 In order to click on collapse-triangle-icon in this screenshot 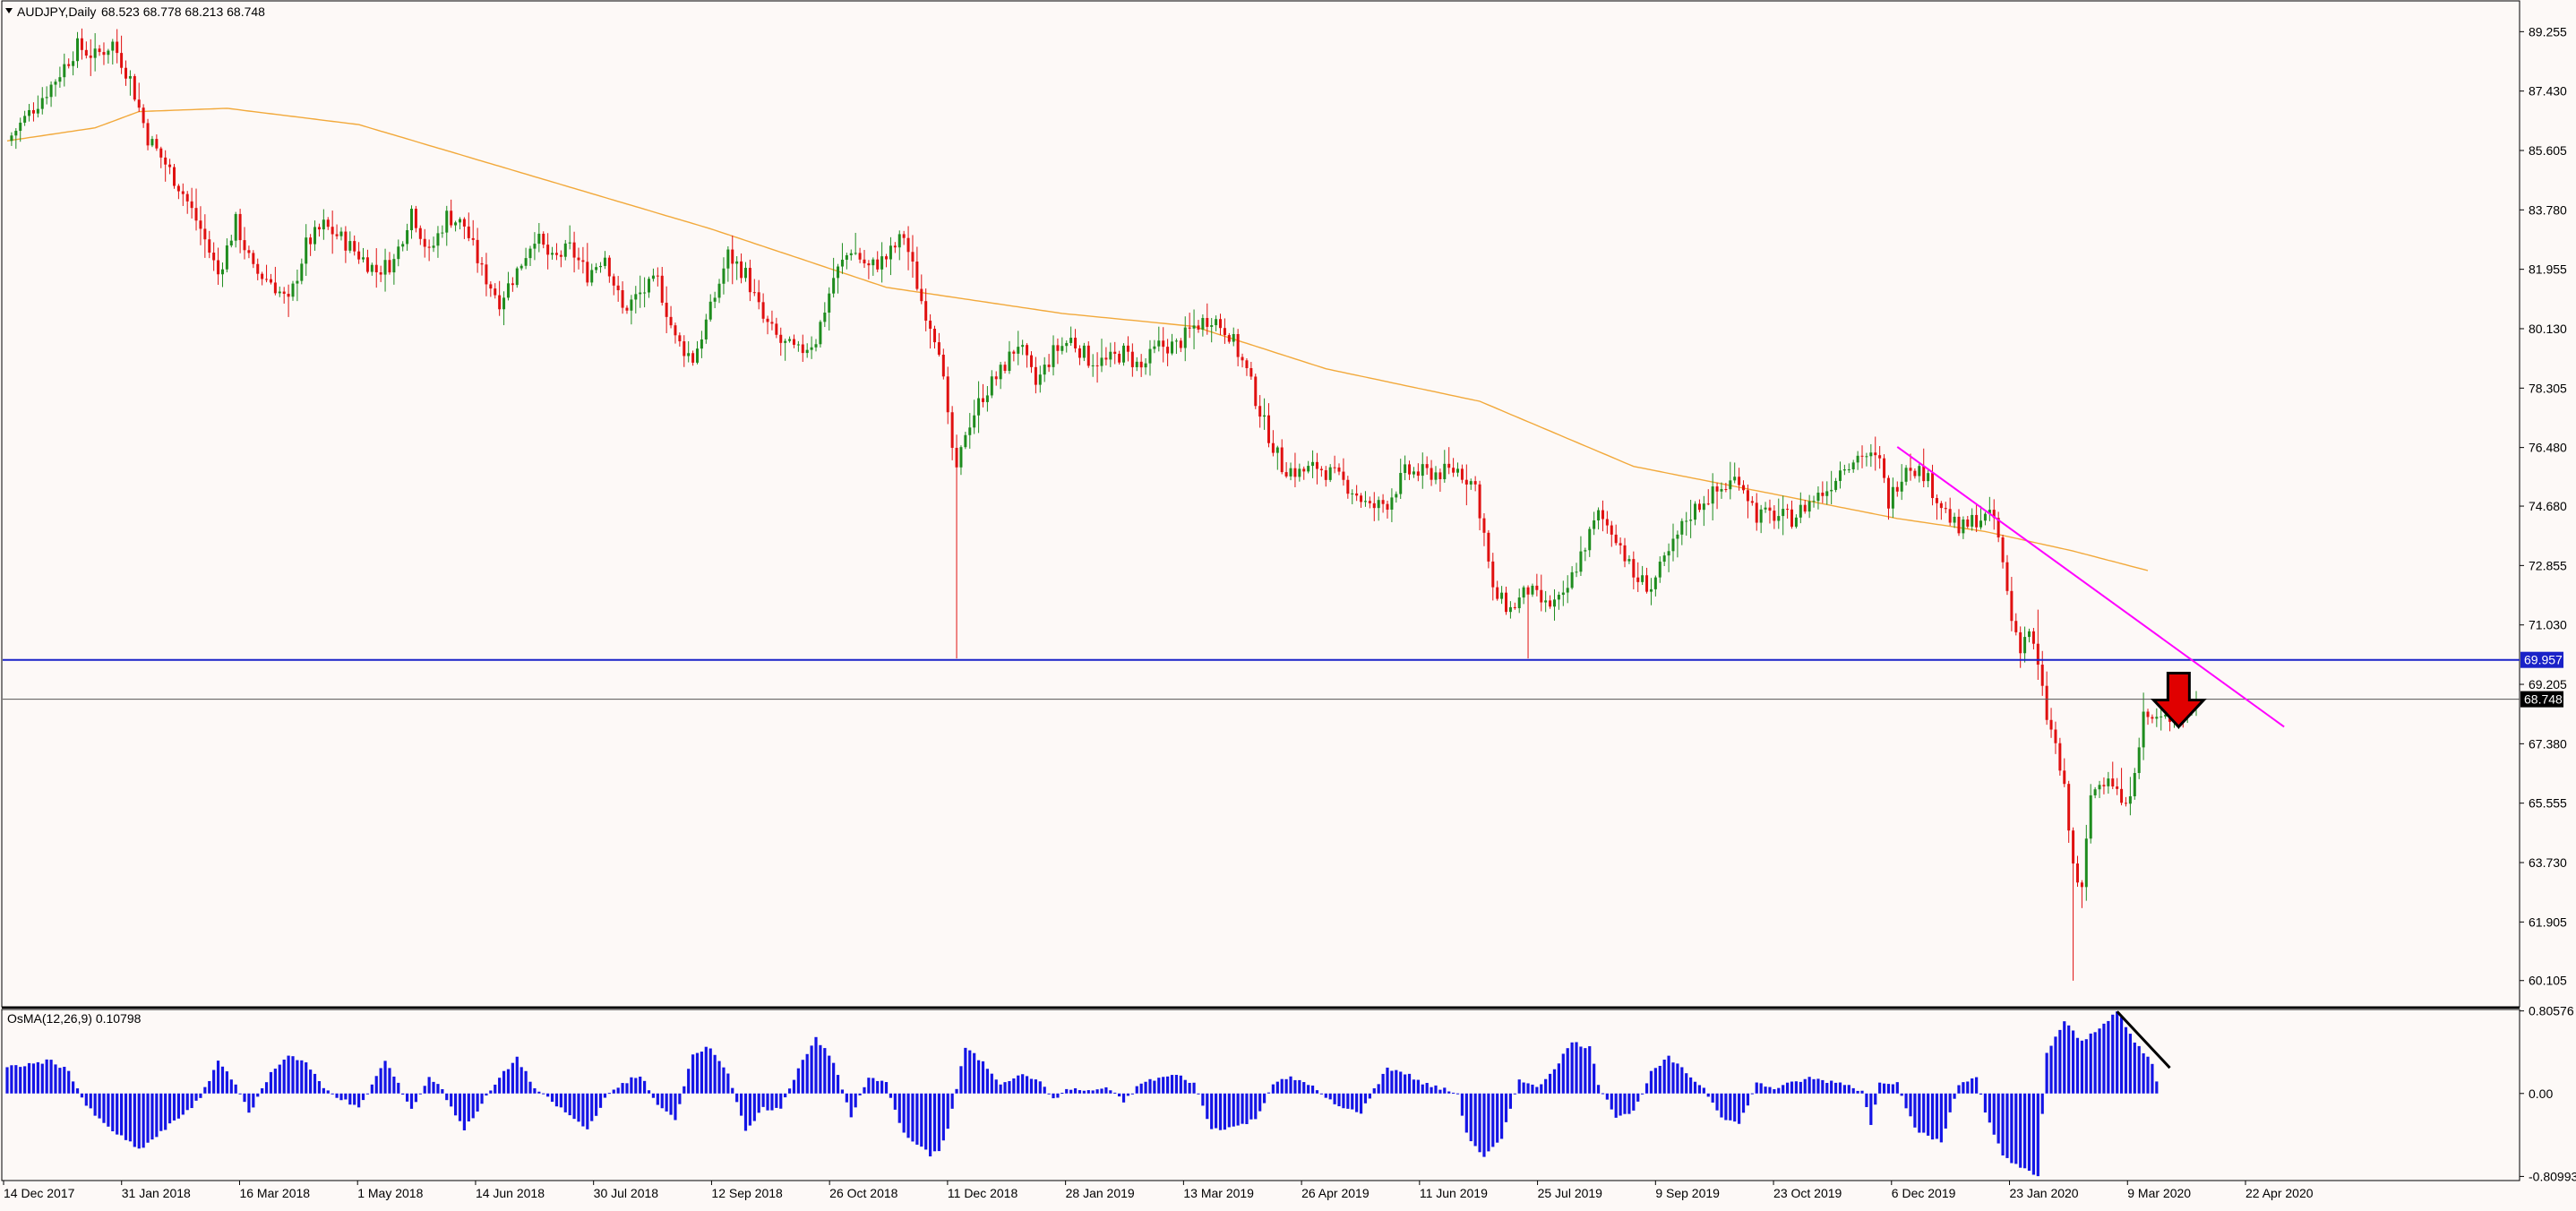, I will do `click(9, 10)`.